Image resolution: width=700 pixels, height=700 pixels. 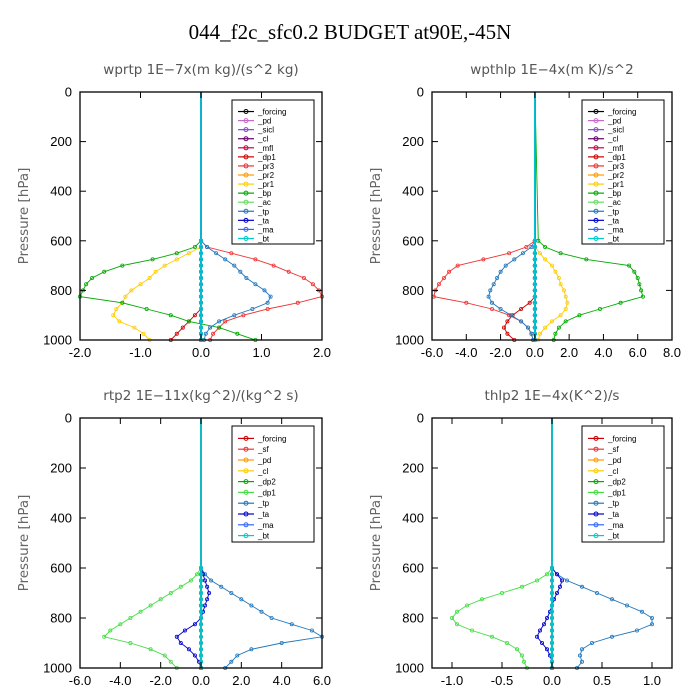 I want to click on legend-label: _ac, so click(x=614, y=202).